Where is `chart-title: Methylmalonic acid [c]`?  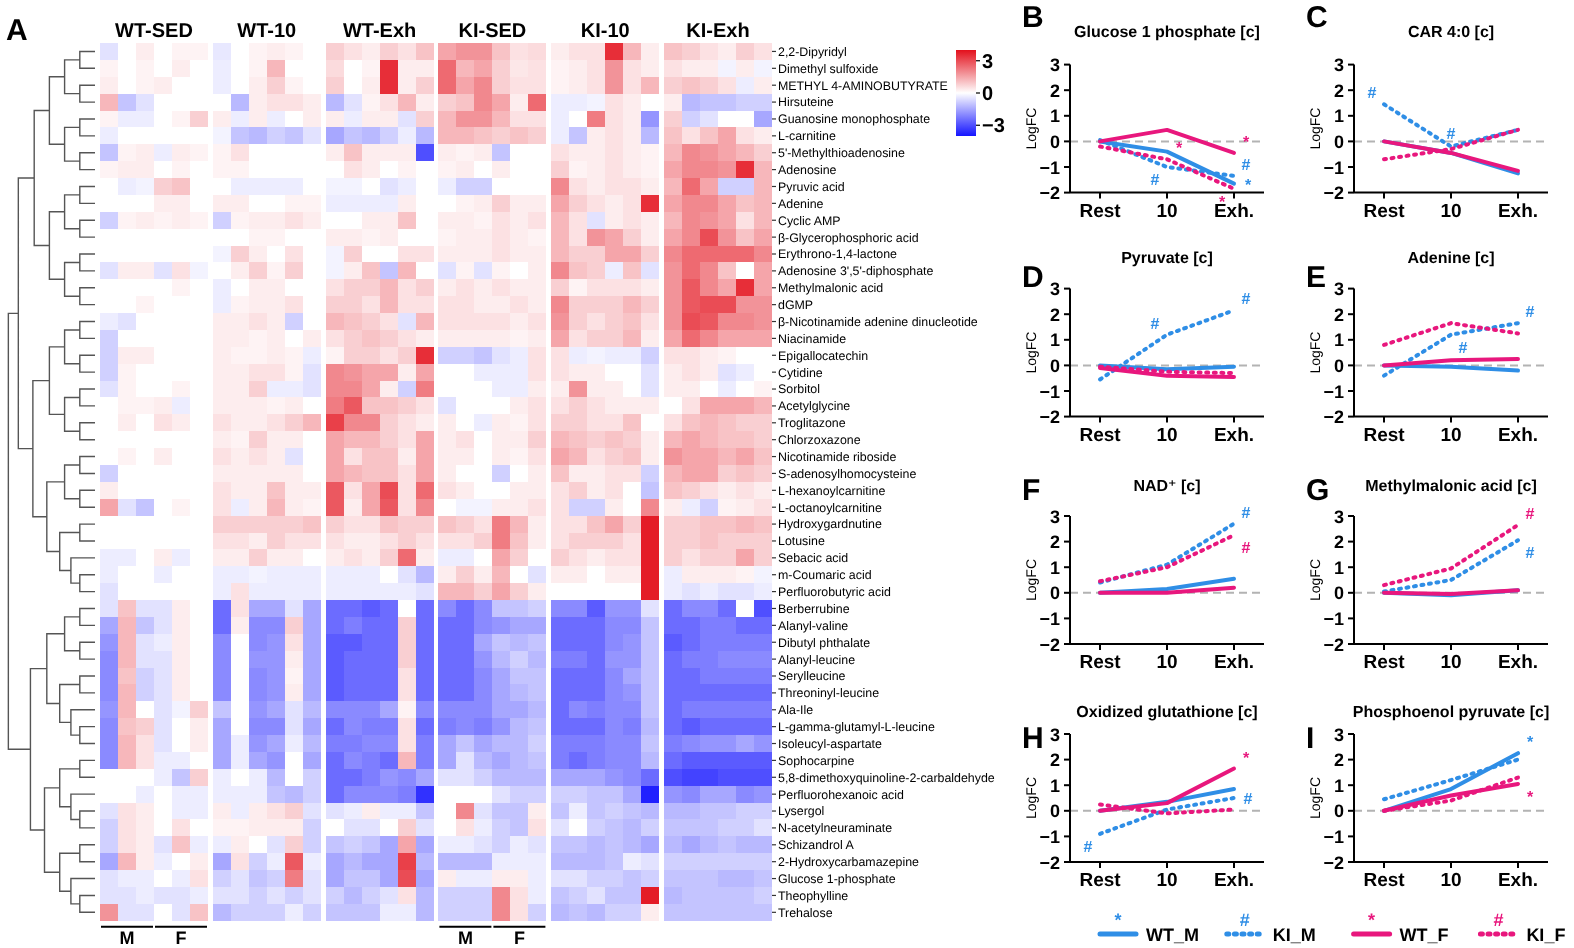
chart-title: Methylmalonic acid [c] is located at coordinates (1451, 486).